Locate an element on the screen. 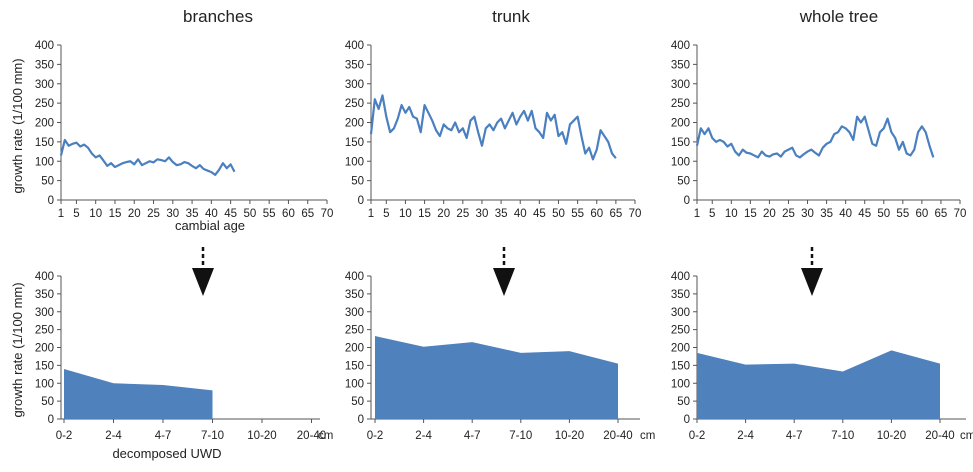  growth-line-branches is located at coordinates (147, 157).